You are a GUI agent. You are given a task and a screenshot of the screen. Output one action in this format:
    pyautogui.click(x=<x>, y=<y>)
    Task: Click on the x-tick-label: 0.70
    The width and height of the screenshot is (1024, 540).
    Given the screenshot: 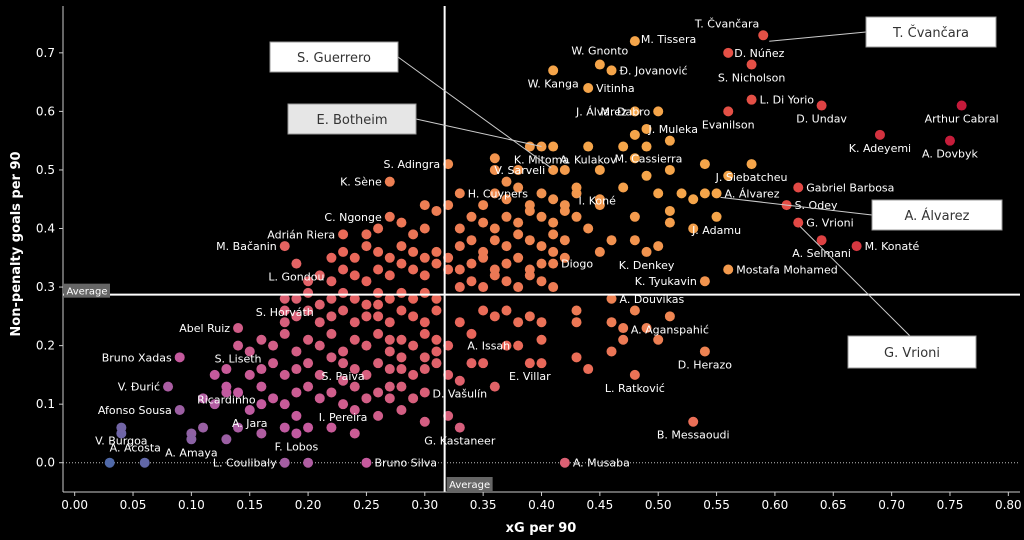 What is the action you would take?
    pyautogui.click(x=891, y=505)
    